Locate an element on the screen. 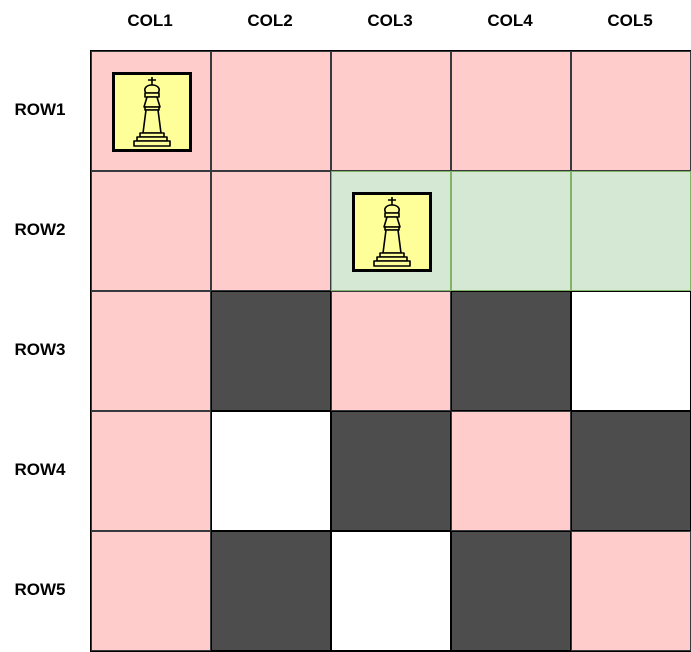  cell-r2-c1 is located at coordinates (151, 231).